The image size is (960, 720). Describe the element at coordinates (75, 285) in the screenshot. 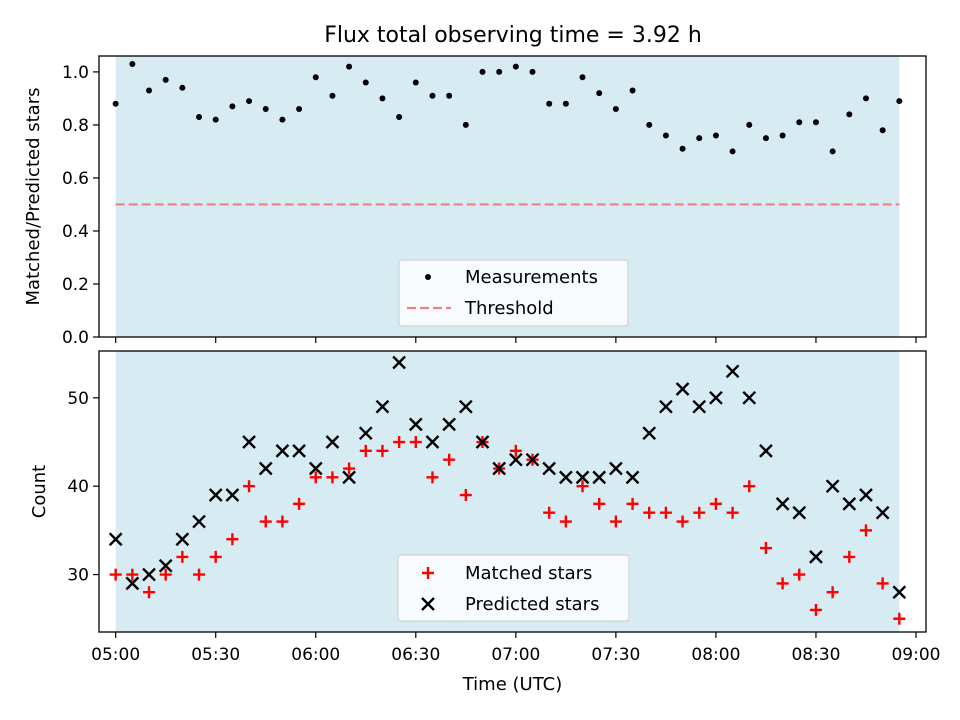

I see `y-tick-label: 0.2` at that location.